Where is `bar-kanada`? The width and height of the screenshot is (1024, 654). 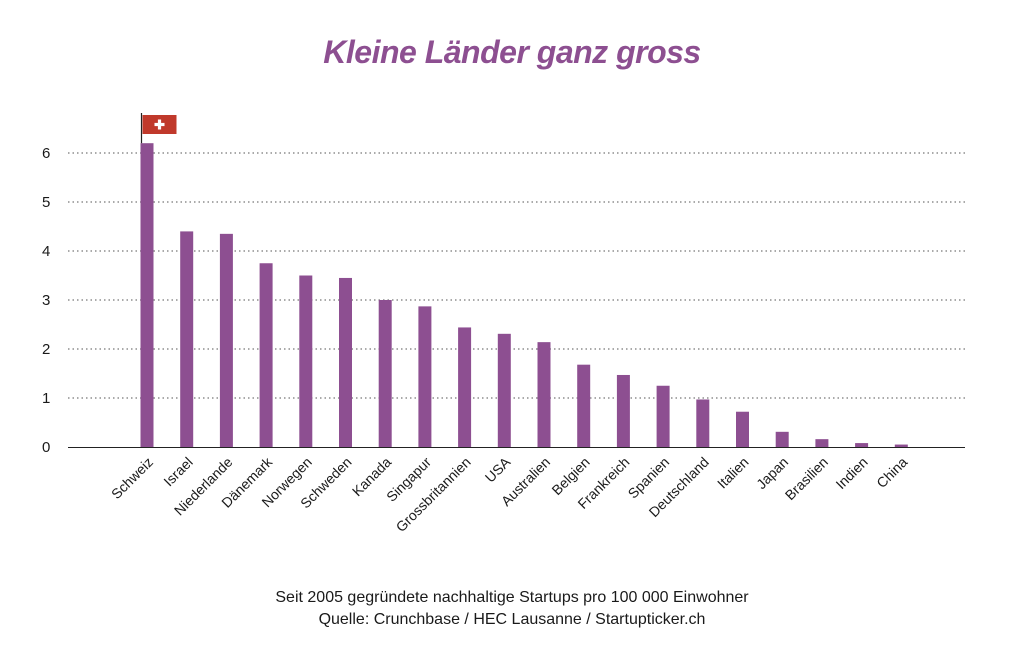 bar-kanada is located at coordinates (385, 373).